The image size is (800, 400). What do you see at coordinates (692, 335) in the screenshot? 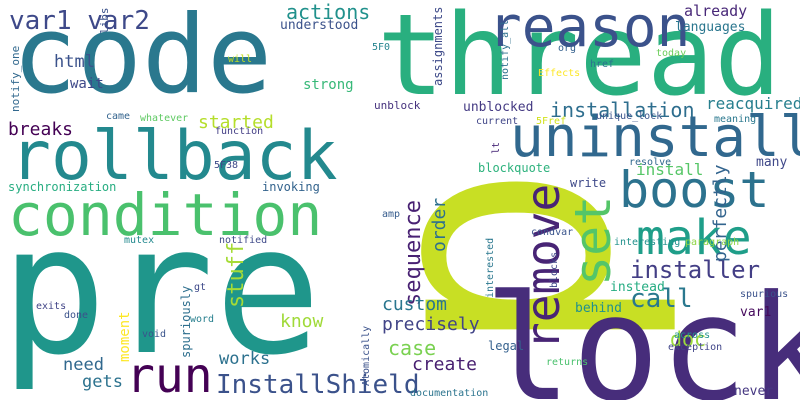
I see `word-across: across` at bounding box center [692, 335].